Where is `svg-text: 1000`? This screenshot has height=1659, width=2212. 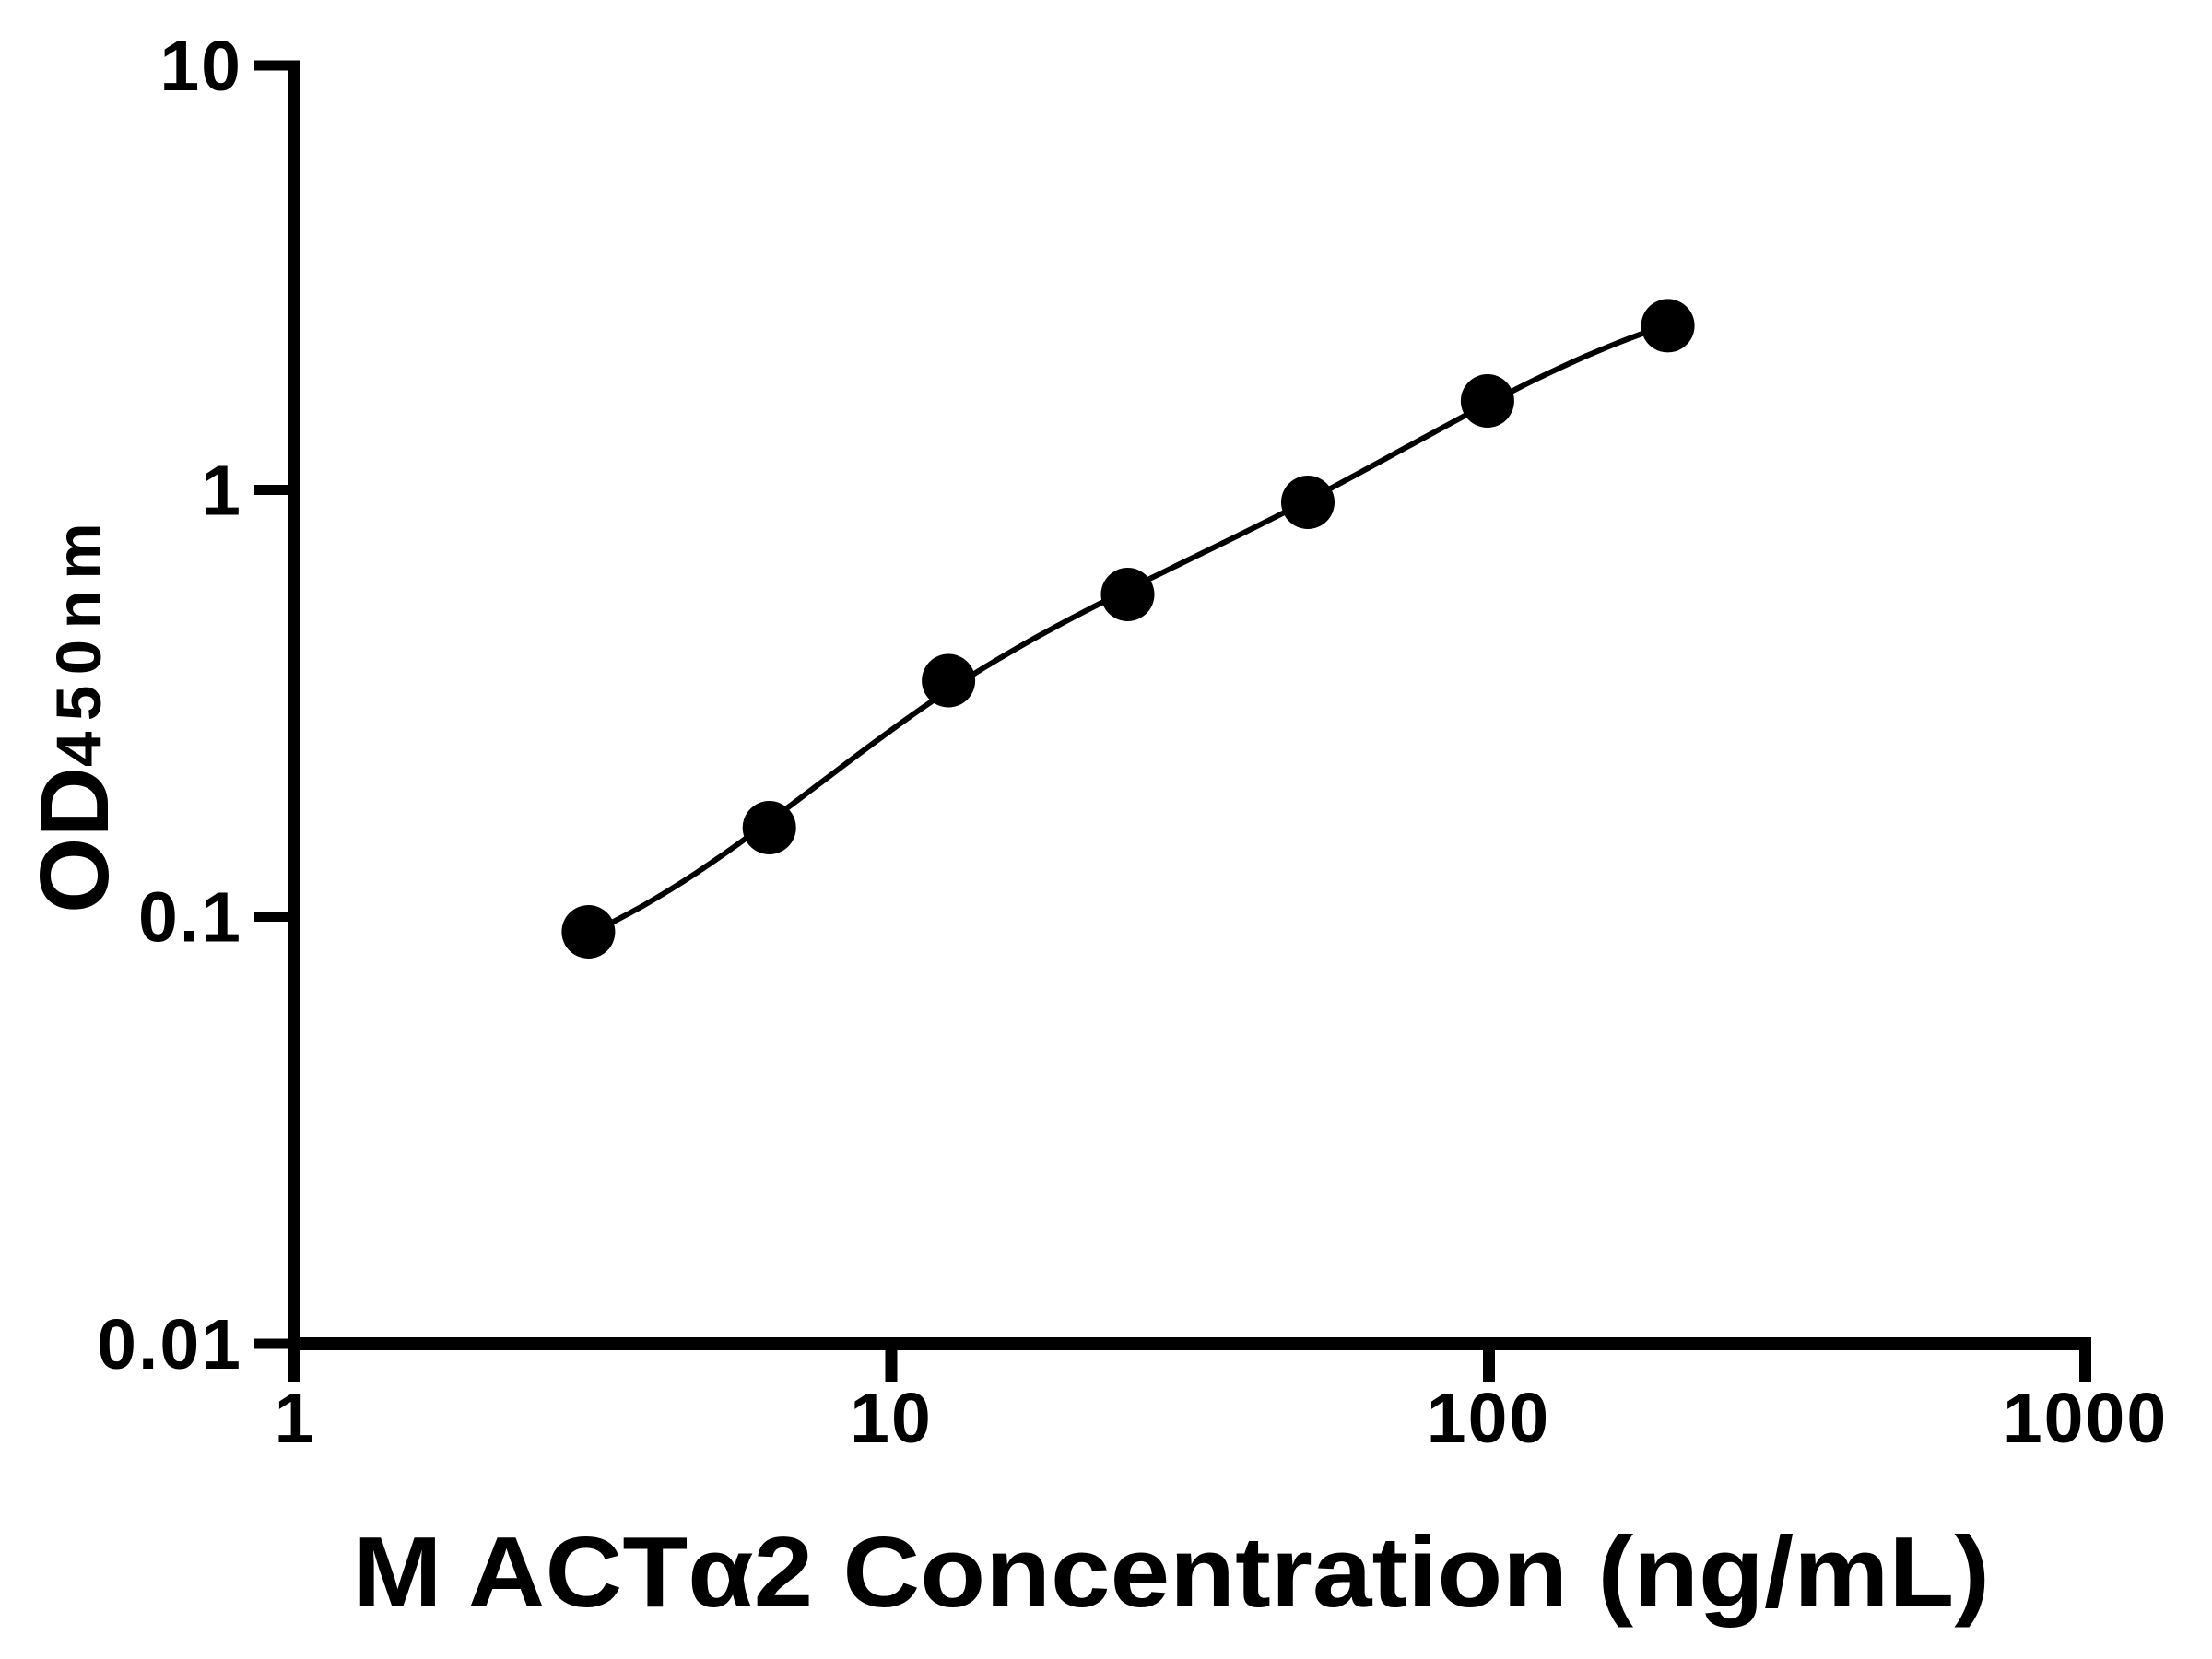 svg-text: 1000 is located at coordinates (2085, 1418).